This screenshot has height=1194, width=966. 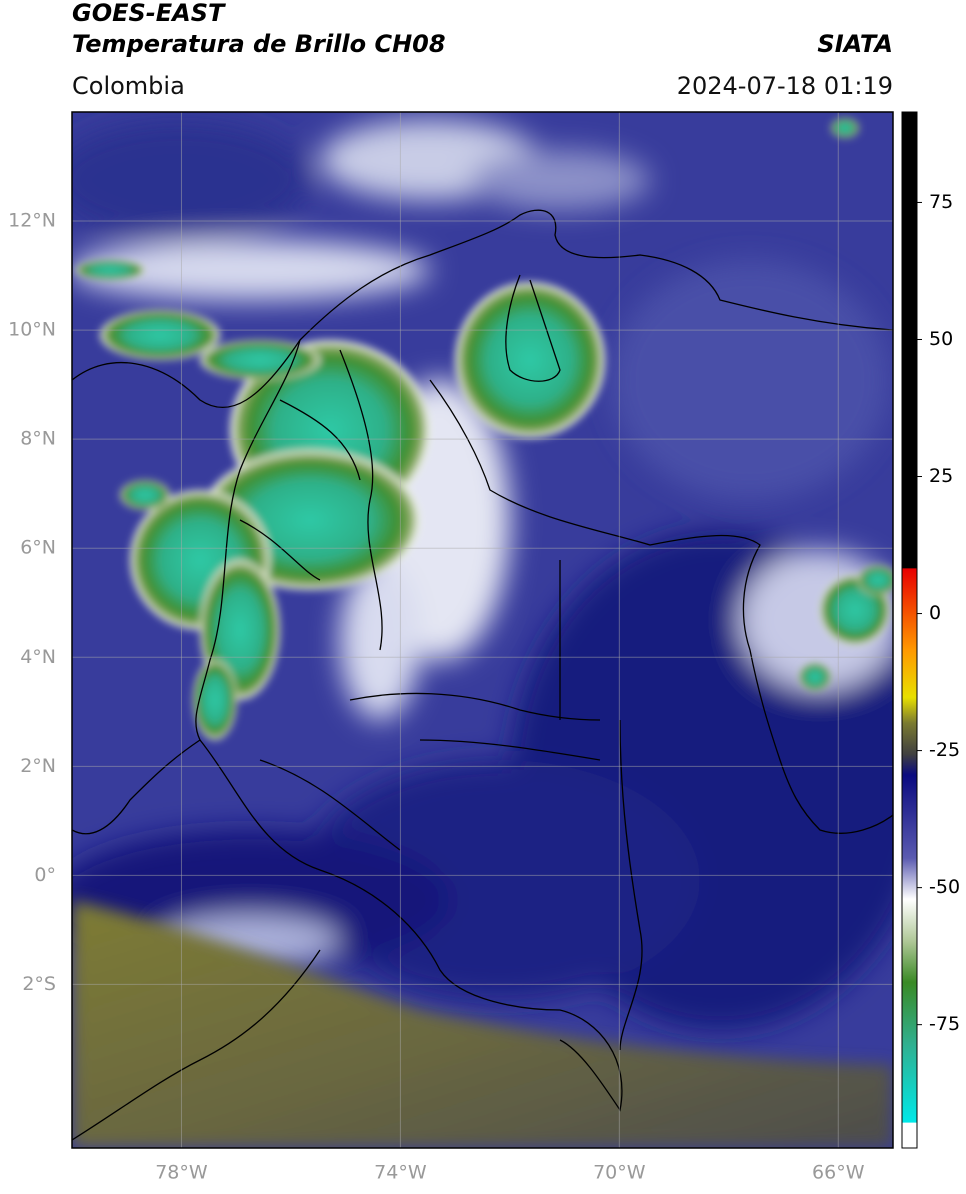 I want to click on colorbar-label: 50, so click(x=941, y=339).